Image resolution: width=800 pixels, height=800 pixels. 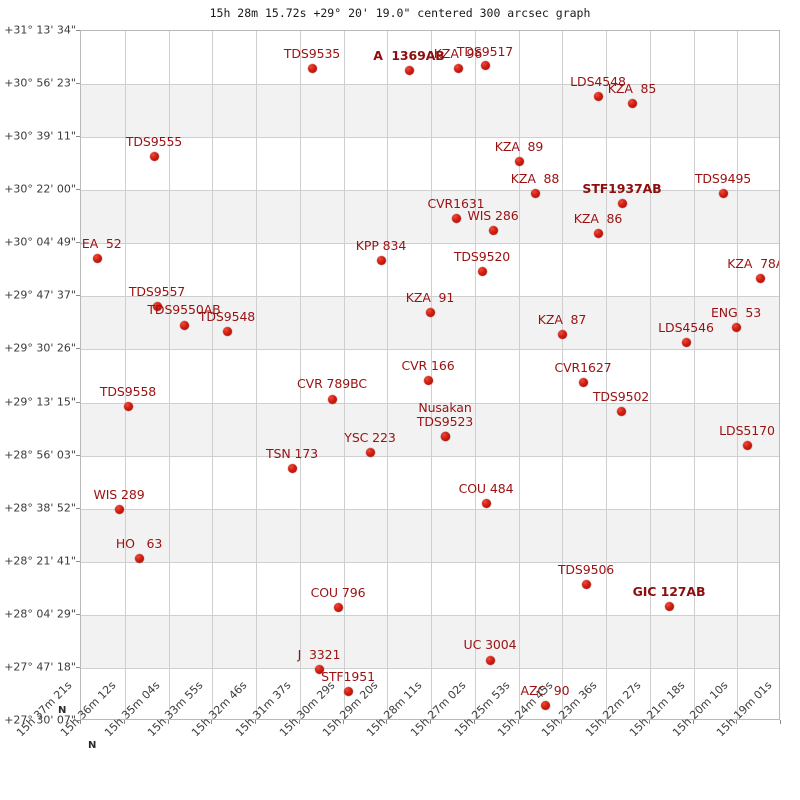 I want to click on star-label: KPP 834, so click(x=381, y=245).